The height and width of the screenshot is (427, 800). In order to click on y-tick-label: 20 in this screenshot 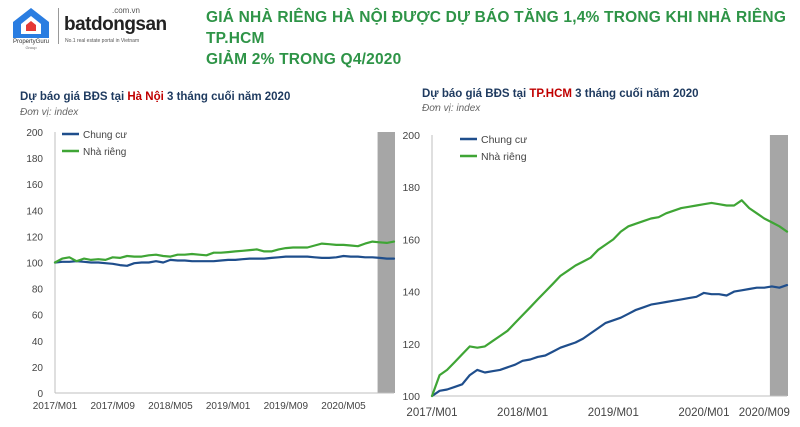, I will do `click(38, 368)`.